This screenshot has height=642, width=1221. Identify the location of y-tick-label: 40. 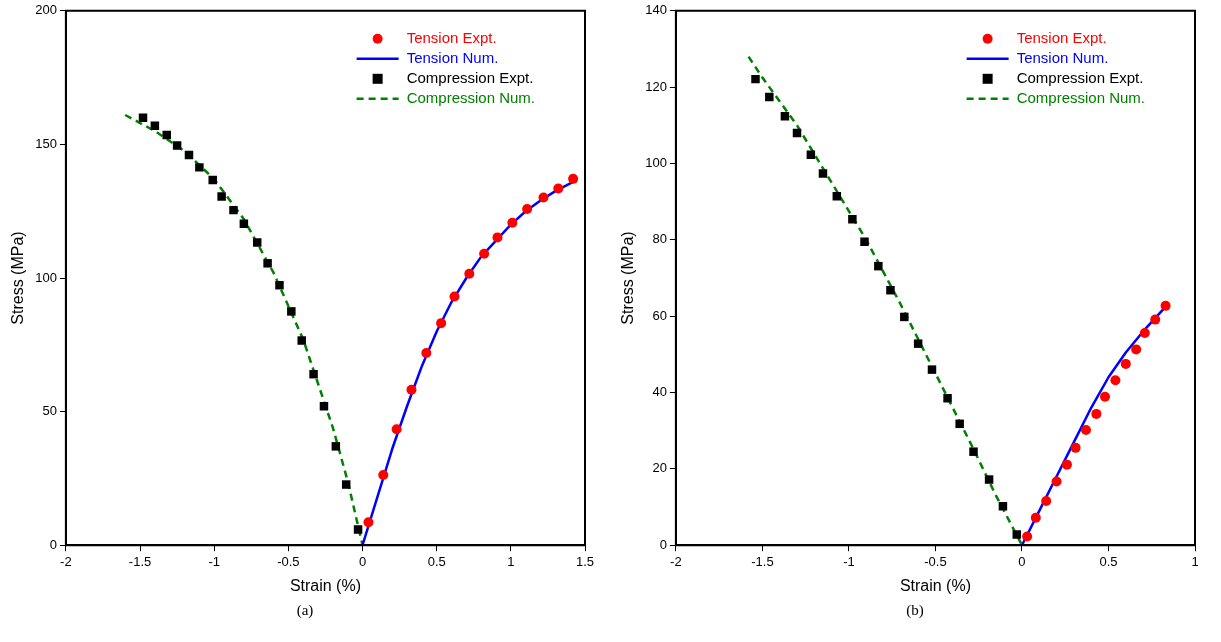
(659, 392).